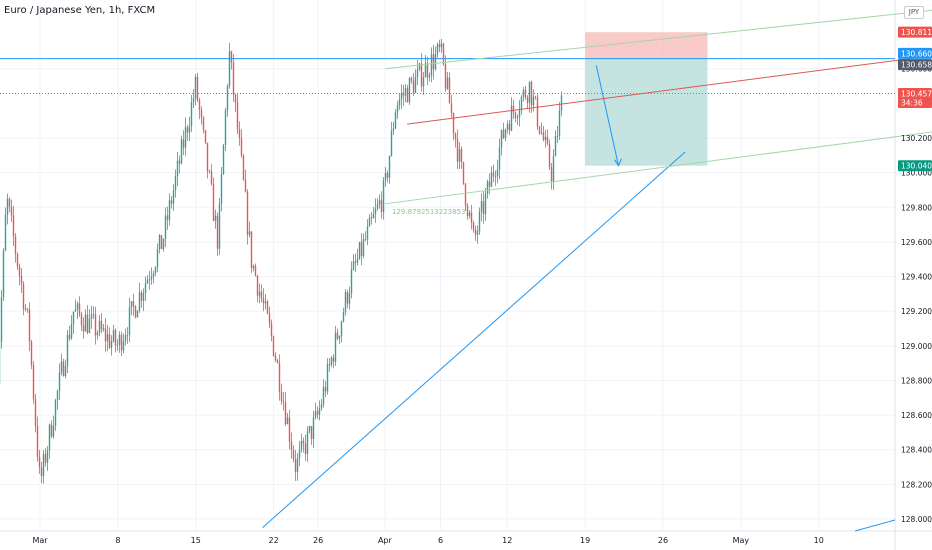 The width and height of the screenshot is (932, 550). Describe the element at coordinates (916, 242) in the screenshot. I see `y-tick-label: 129.600` at that location.